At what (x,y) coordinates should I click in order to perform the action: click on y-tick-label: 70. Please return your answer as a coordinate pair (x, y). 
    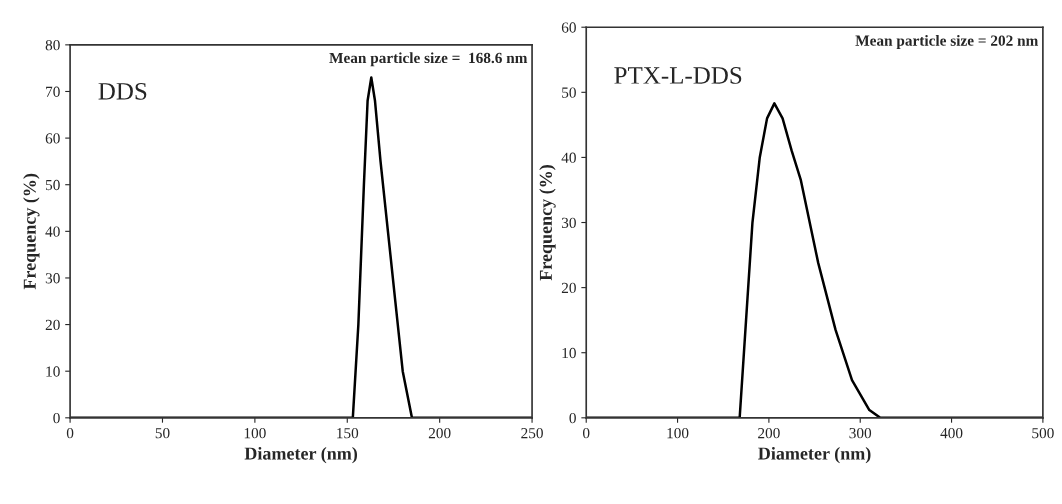
    Looking at the image, I should click on (53, 91).